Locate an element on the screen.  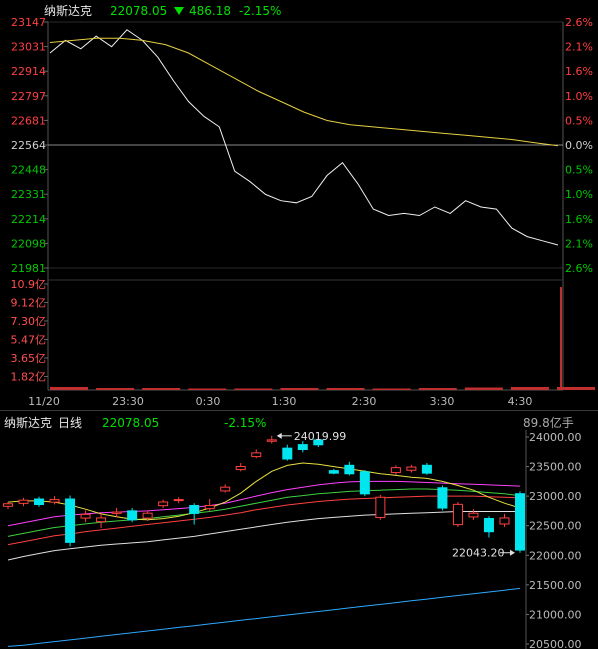
volume-tick-label: 5.47亿 is located at coordinates (29, 340).